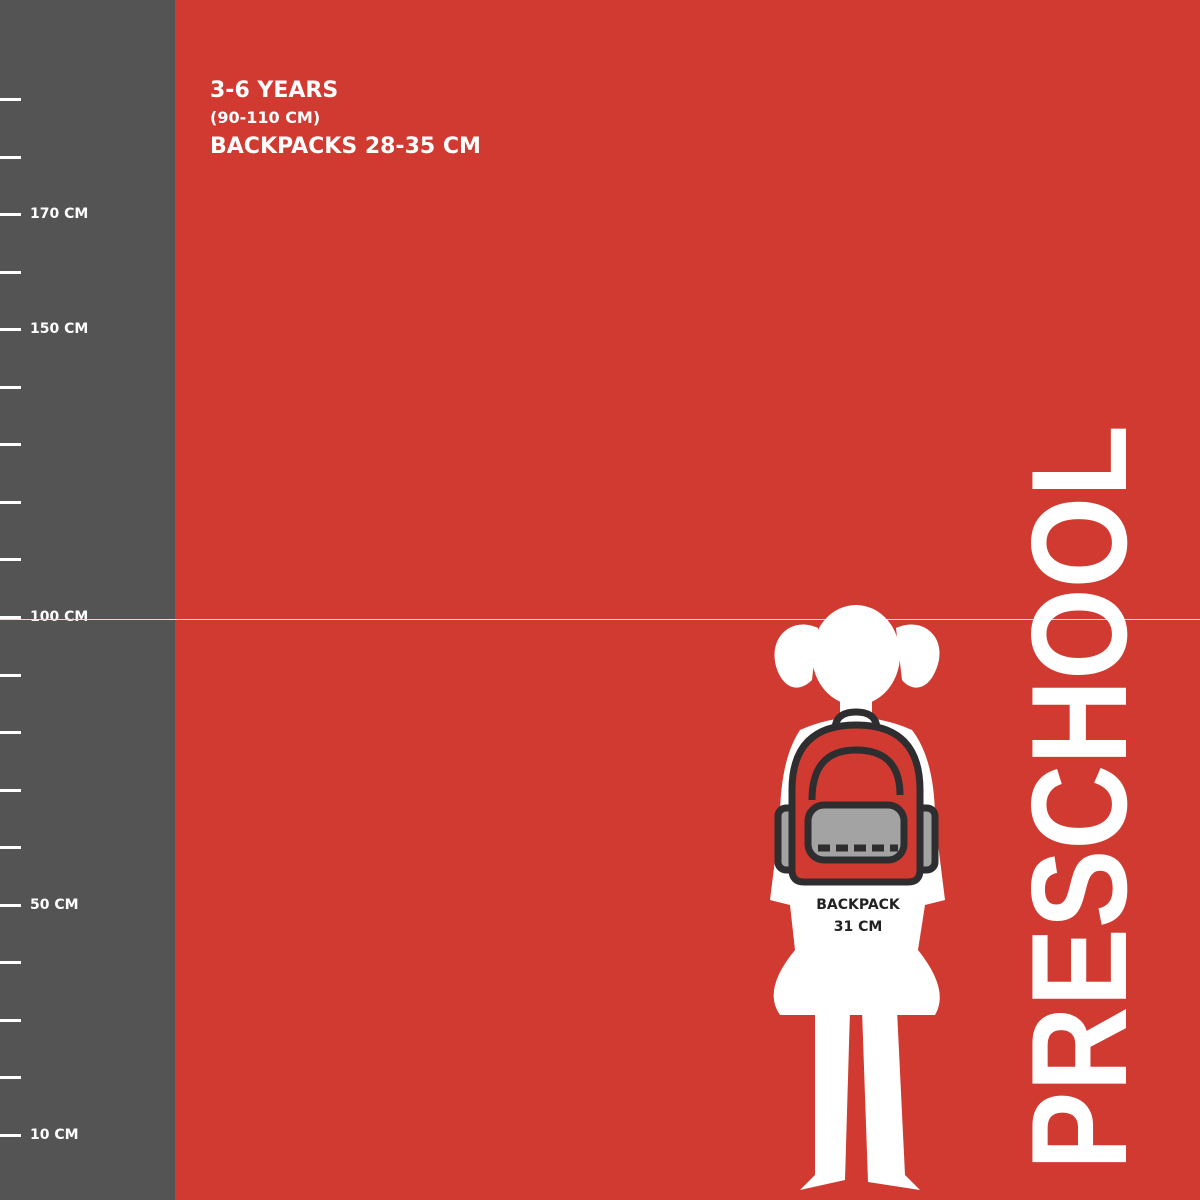 The width and height of the screenshot is (1200, 1200). Describe the element at coordinates (274, 90) in the screenshot. I see `age-range: 3-6 YEARS` at that location.